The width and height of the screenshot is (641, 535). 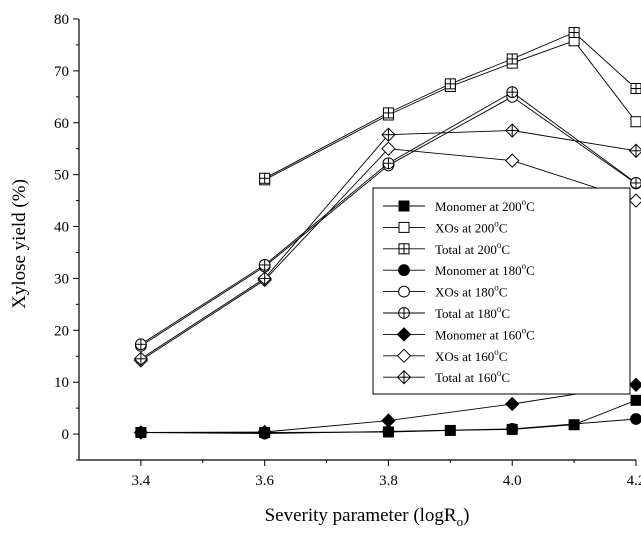 What do you see at coordinates (61, 383) in the screenshot?
I see `y-tick-label: 10` at bounding box center [61, 383].